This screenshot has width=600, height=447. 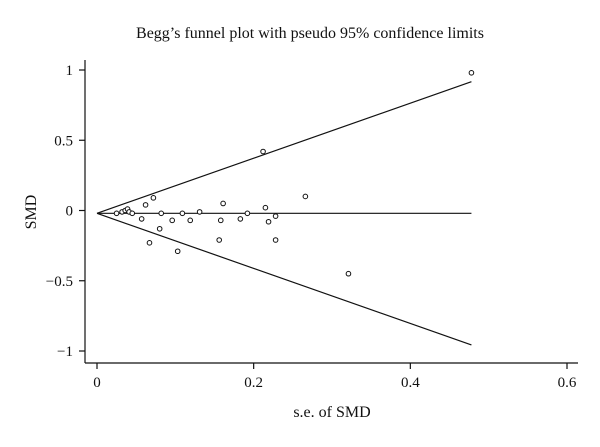 I want to click on x-tick-label: 0.2, so click(x=253, y=383).